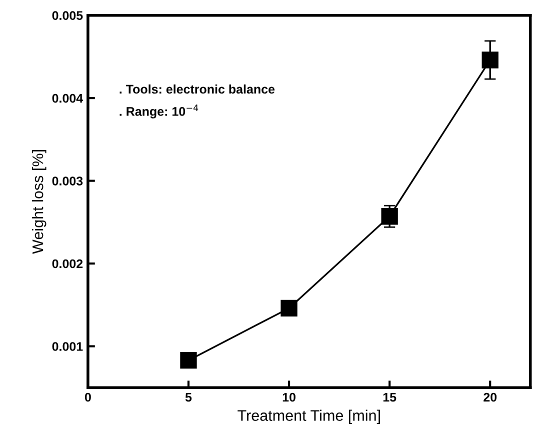 Image resolution: width=533 pixels, height=438 pixels. Describe the element at coordinates (68, 98) in the screenshot. I see `y-tick-label: 0.004` at that location.